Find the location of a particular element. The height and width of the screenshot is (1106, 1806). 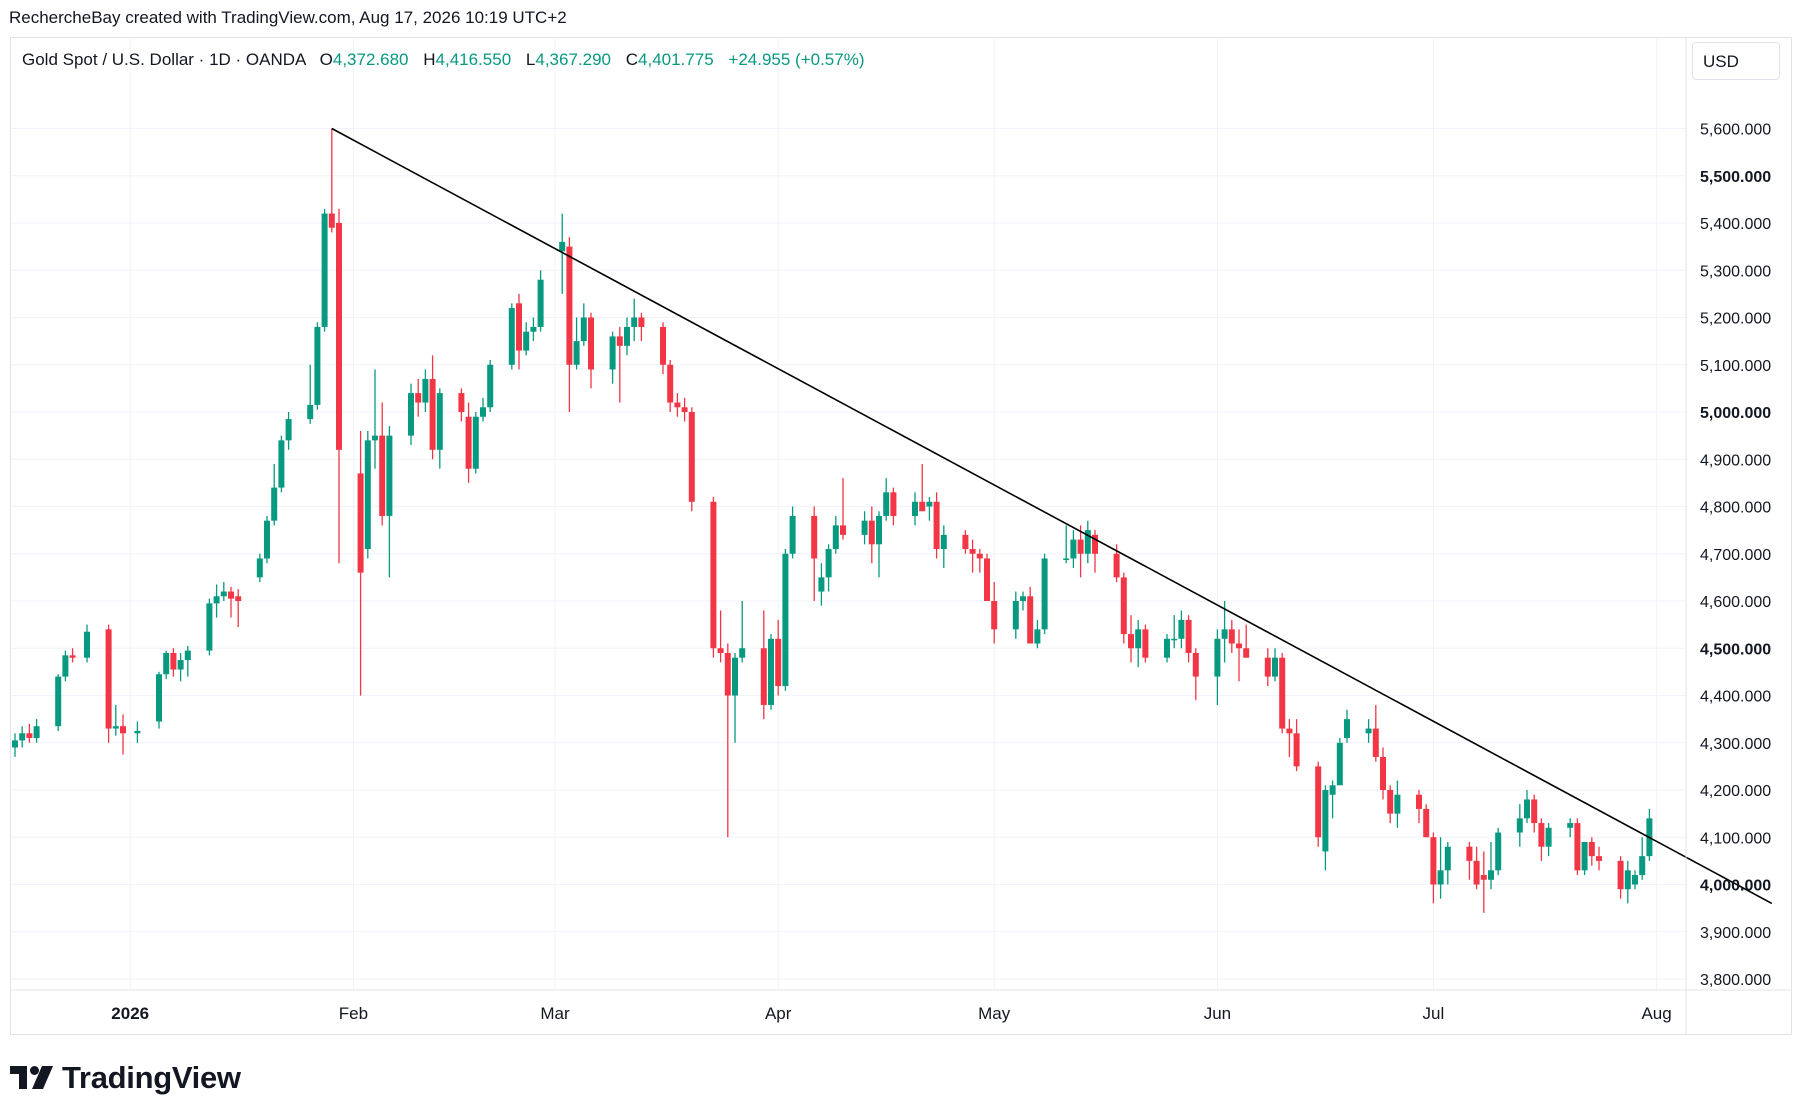

close-value: 4,401.775 is located at coordinates (676, 59).